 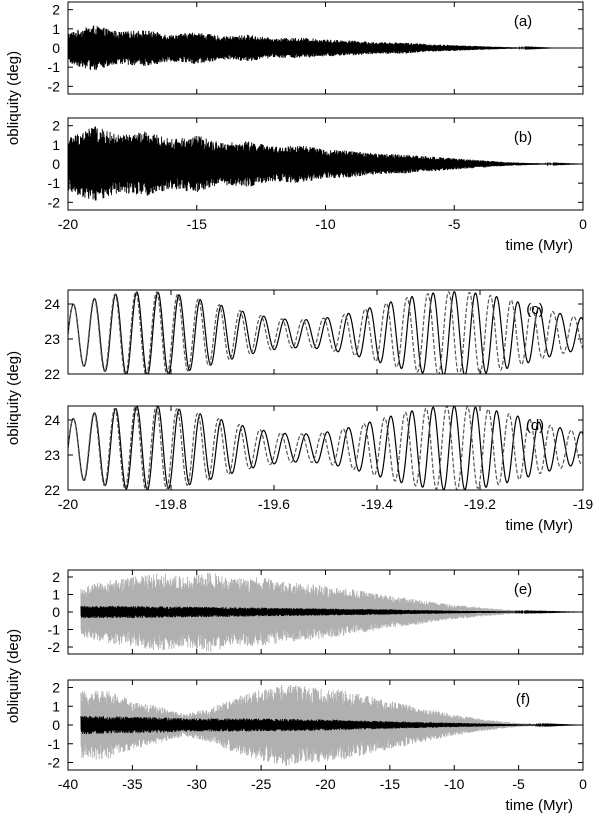 I want to click on panel-label: (a), so click(x=523, y=21).